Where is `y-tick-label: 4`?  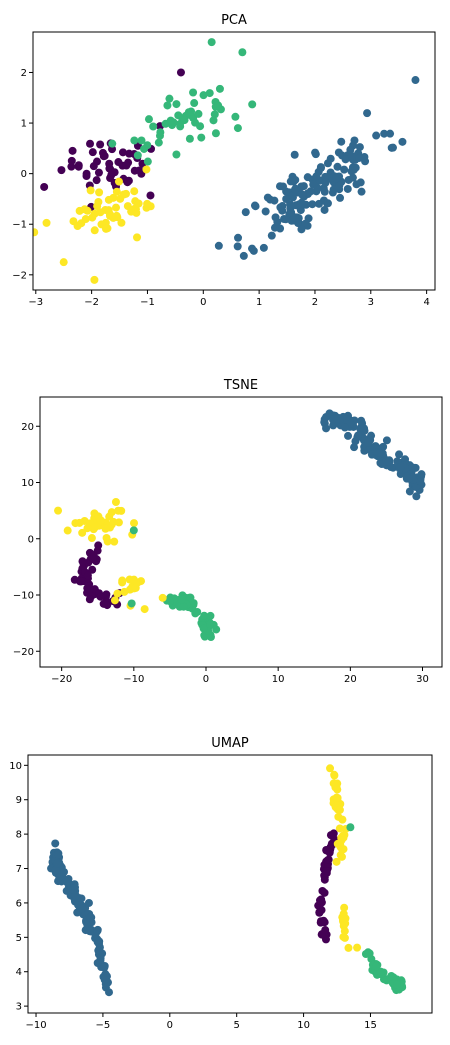
y-tick-label: 4 is located at coordinates (19, 972).